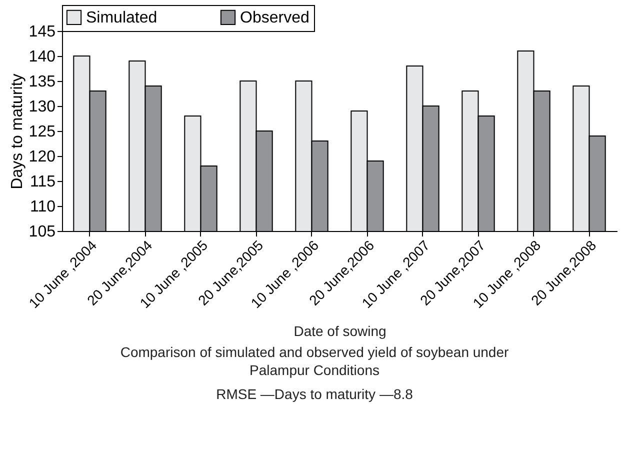 The image size is (629, 468). Describe the element at coordinates (42, 32) in the screenshot. I see `y-tick-label: 145` at that location.